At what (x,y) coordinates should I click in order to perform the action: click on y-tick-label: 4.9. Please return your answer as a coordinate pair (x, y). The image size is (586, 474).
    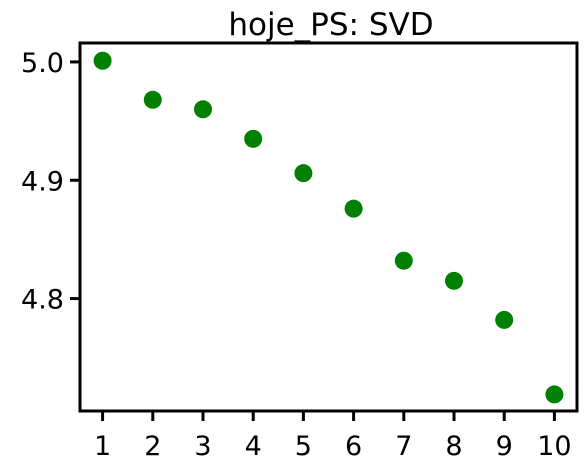
    Looking at the image, I should click on (42, 181).